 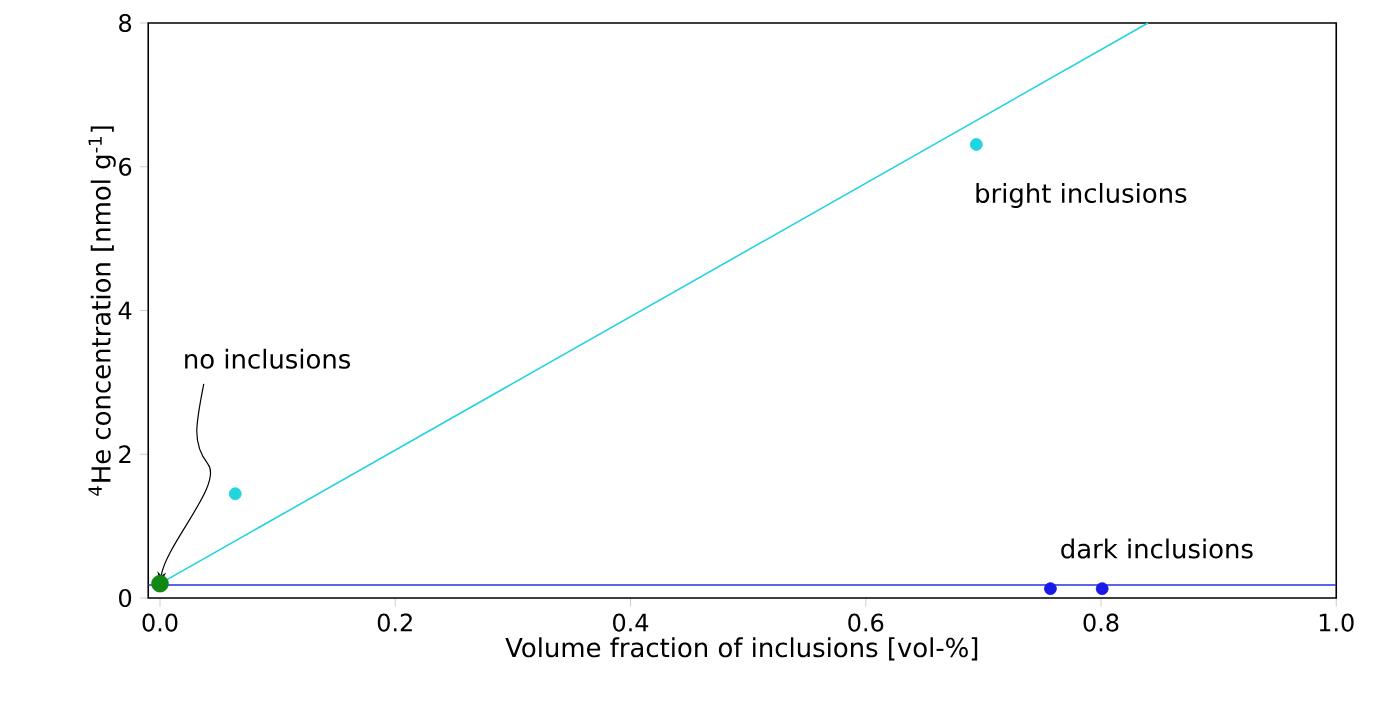 What do you see at coordinates (1336, 622) in the screenshot?
I see `x-tick-label: 1.0` at bounding box center [1336, 622].